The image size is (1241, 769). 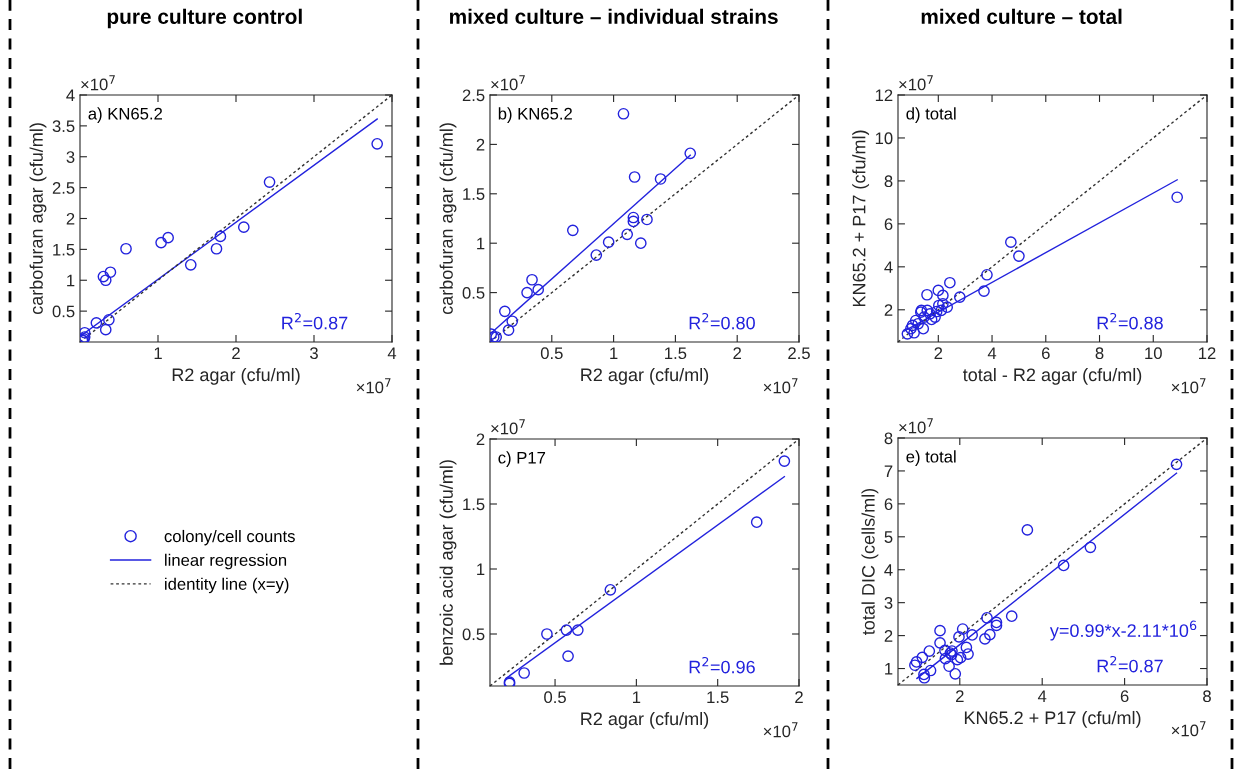 I want to click on annotation: y=0.99*x-2.11*10$^{6}$, so click(x=1123, y=630).